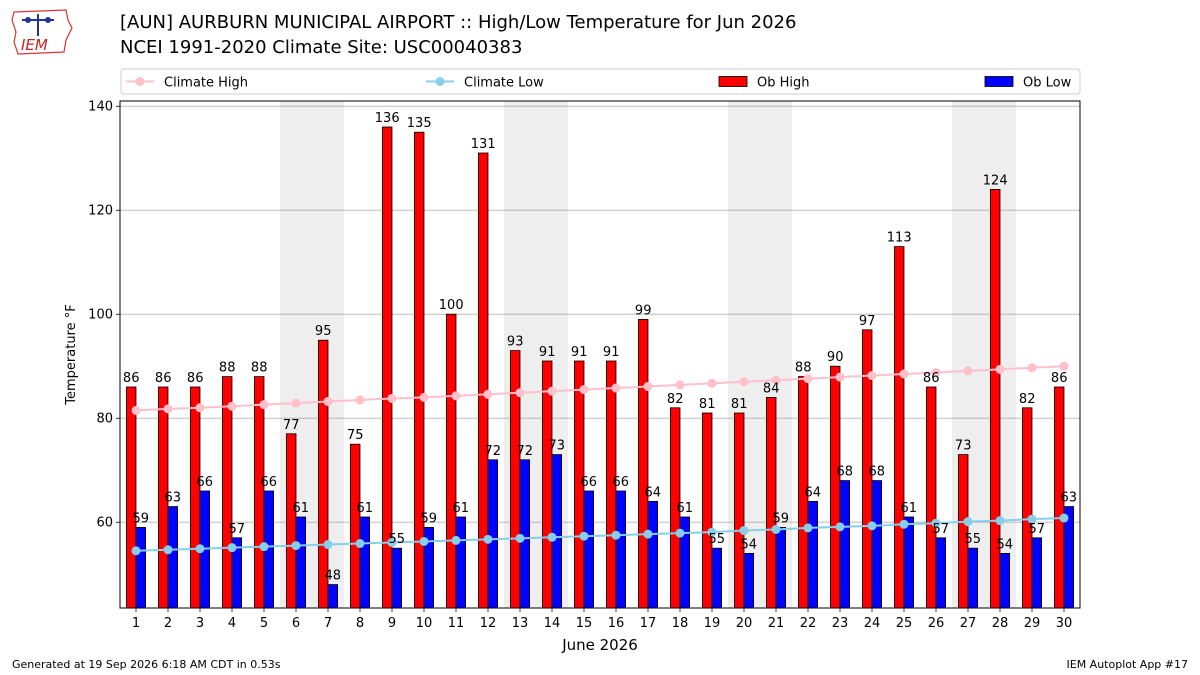 This screenshot has height=675, width=1200. I want to click on x-tick-label: 23, so click(840, 623).